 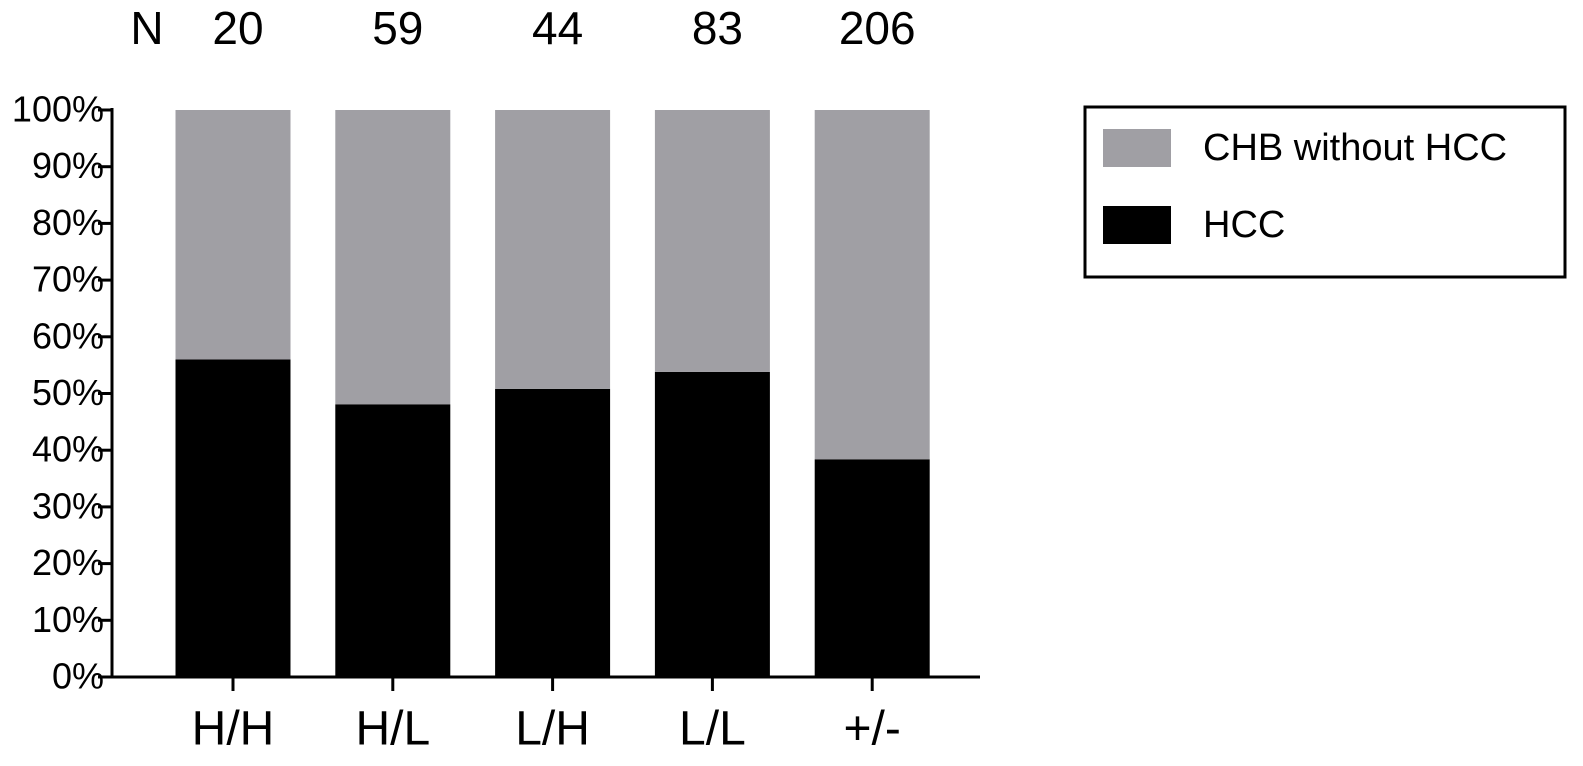 I want to click on count-label: 44, so click(x=557, y=28).